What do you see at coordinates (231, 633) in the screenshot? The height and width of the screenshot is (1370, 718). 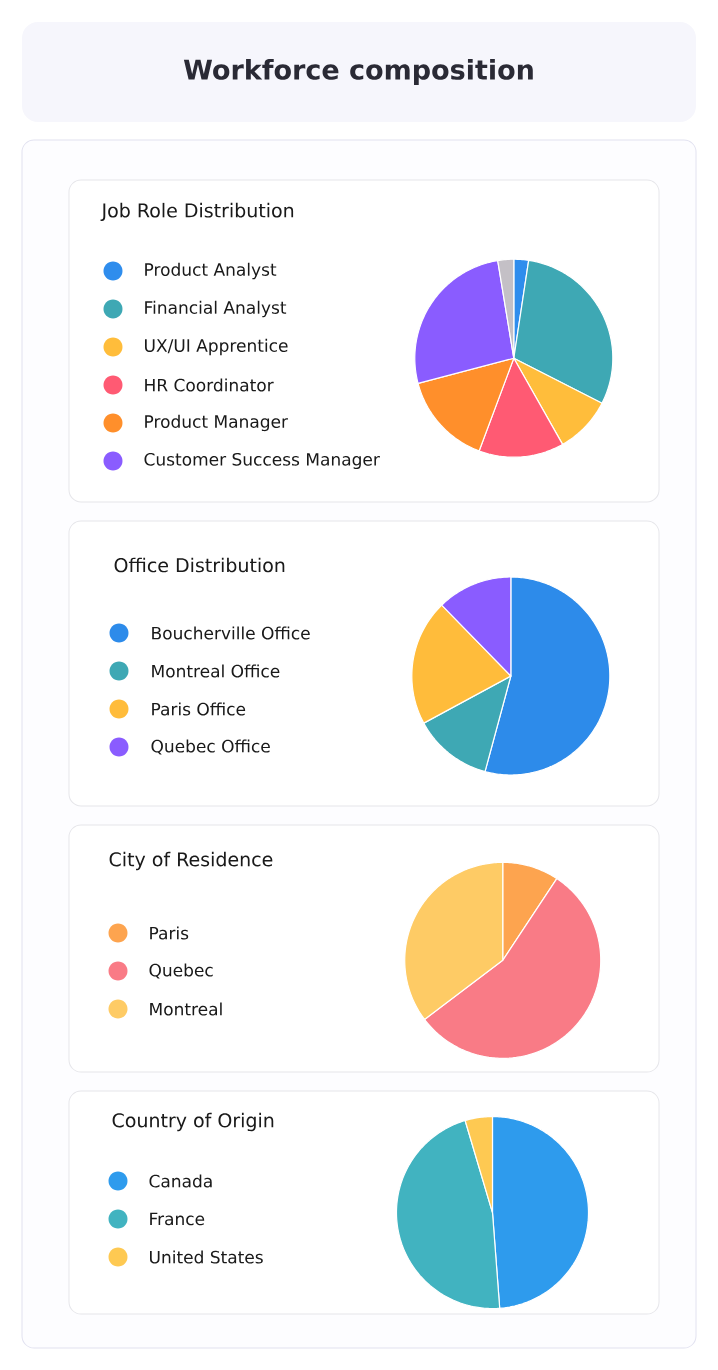 I see `legend-label: Boucherville Office` at bounding box center [231, 633].